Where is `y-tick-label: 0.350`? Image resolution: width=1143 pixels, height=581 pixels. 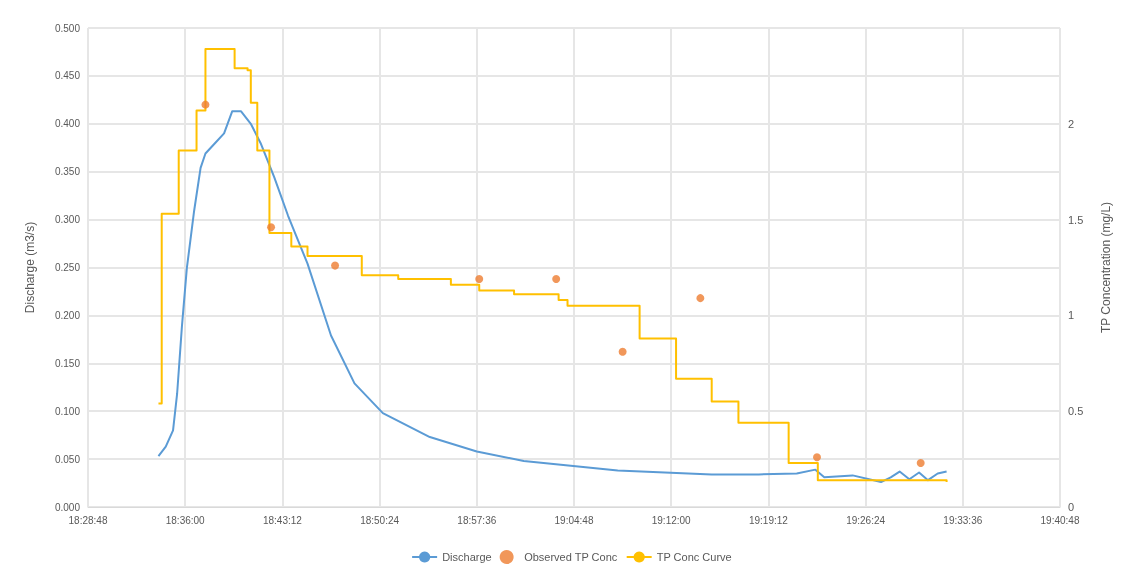
y-tick-label: 0.350 is located at coordinates (67, 172).